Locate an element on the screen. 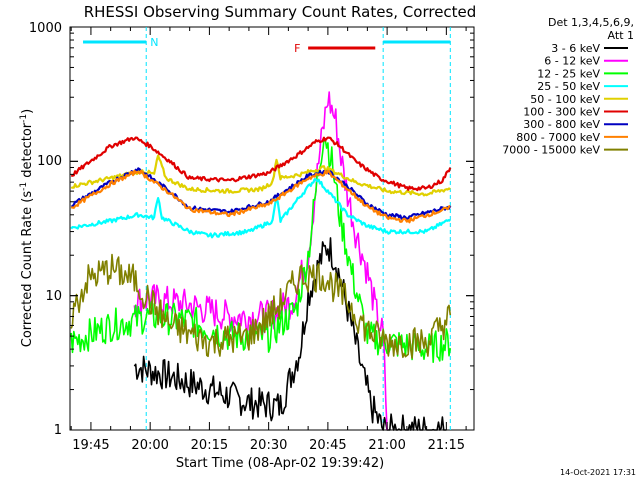  y-tick-label: 10 is located at coordinates (53, 296).